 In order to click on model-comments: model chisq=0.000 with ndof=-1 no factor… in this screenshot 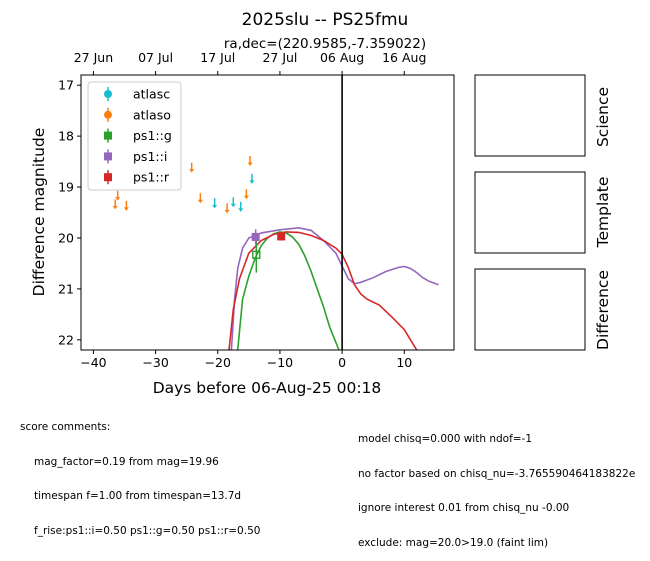, I will do `click(504, 486)`.